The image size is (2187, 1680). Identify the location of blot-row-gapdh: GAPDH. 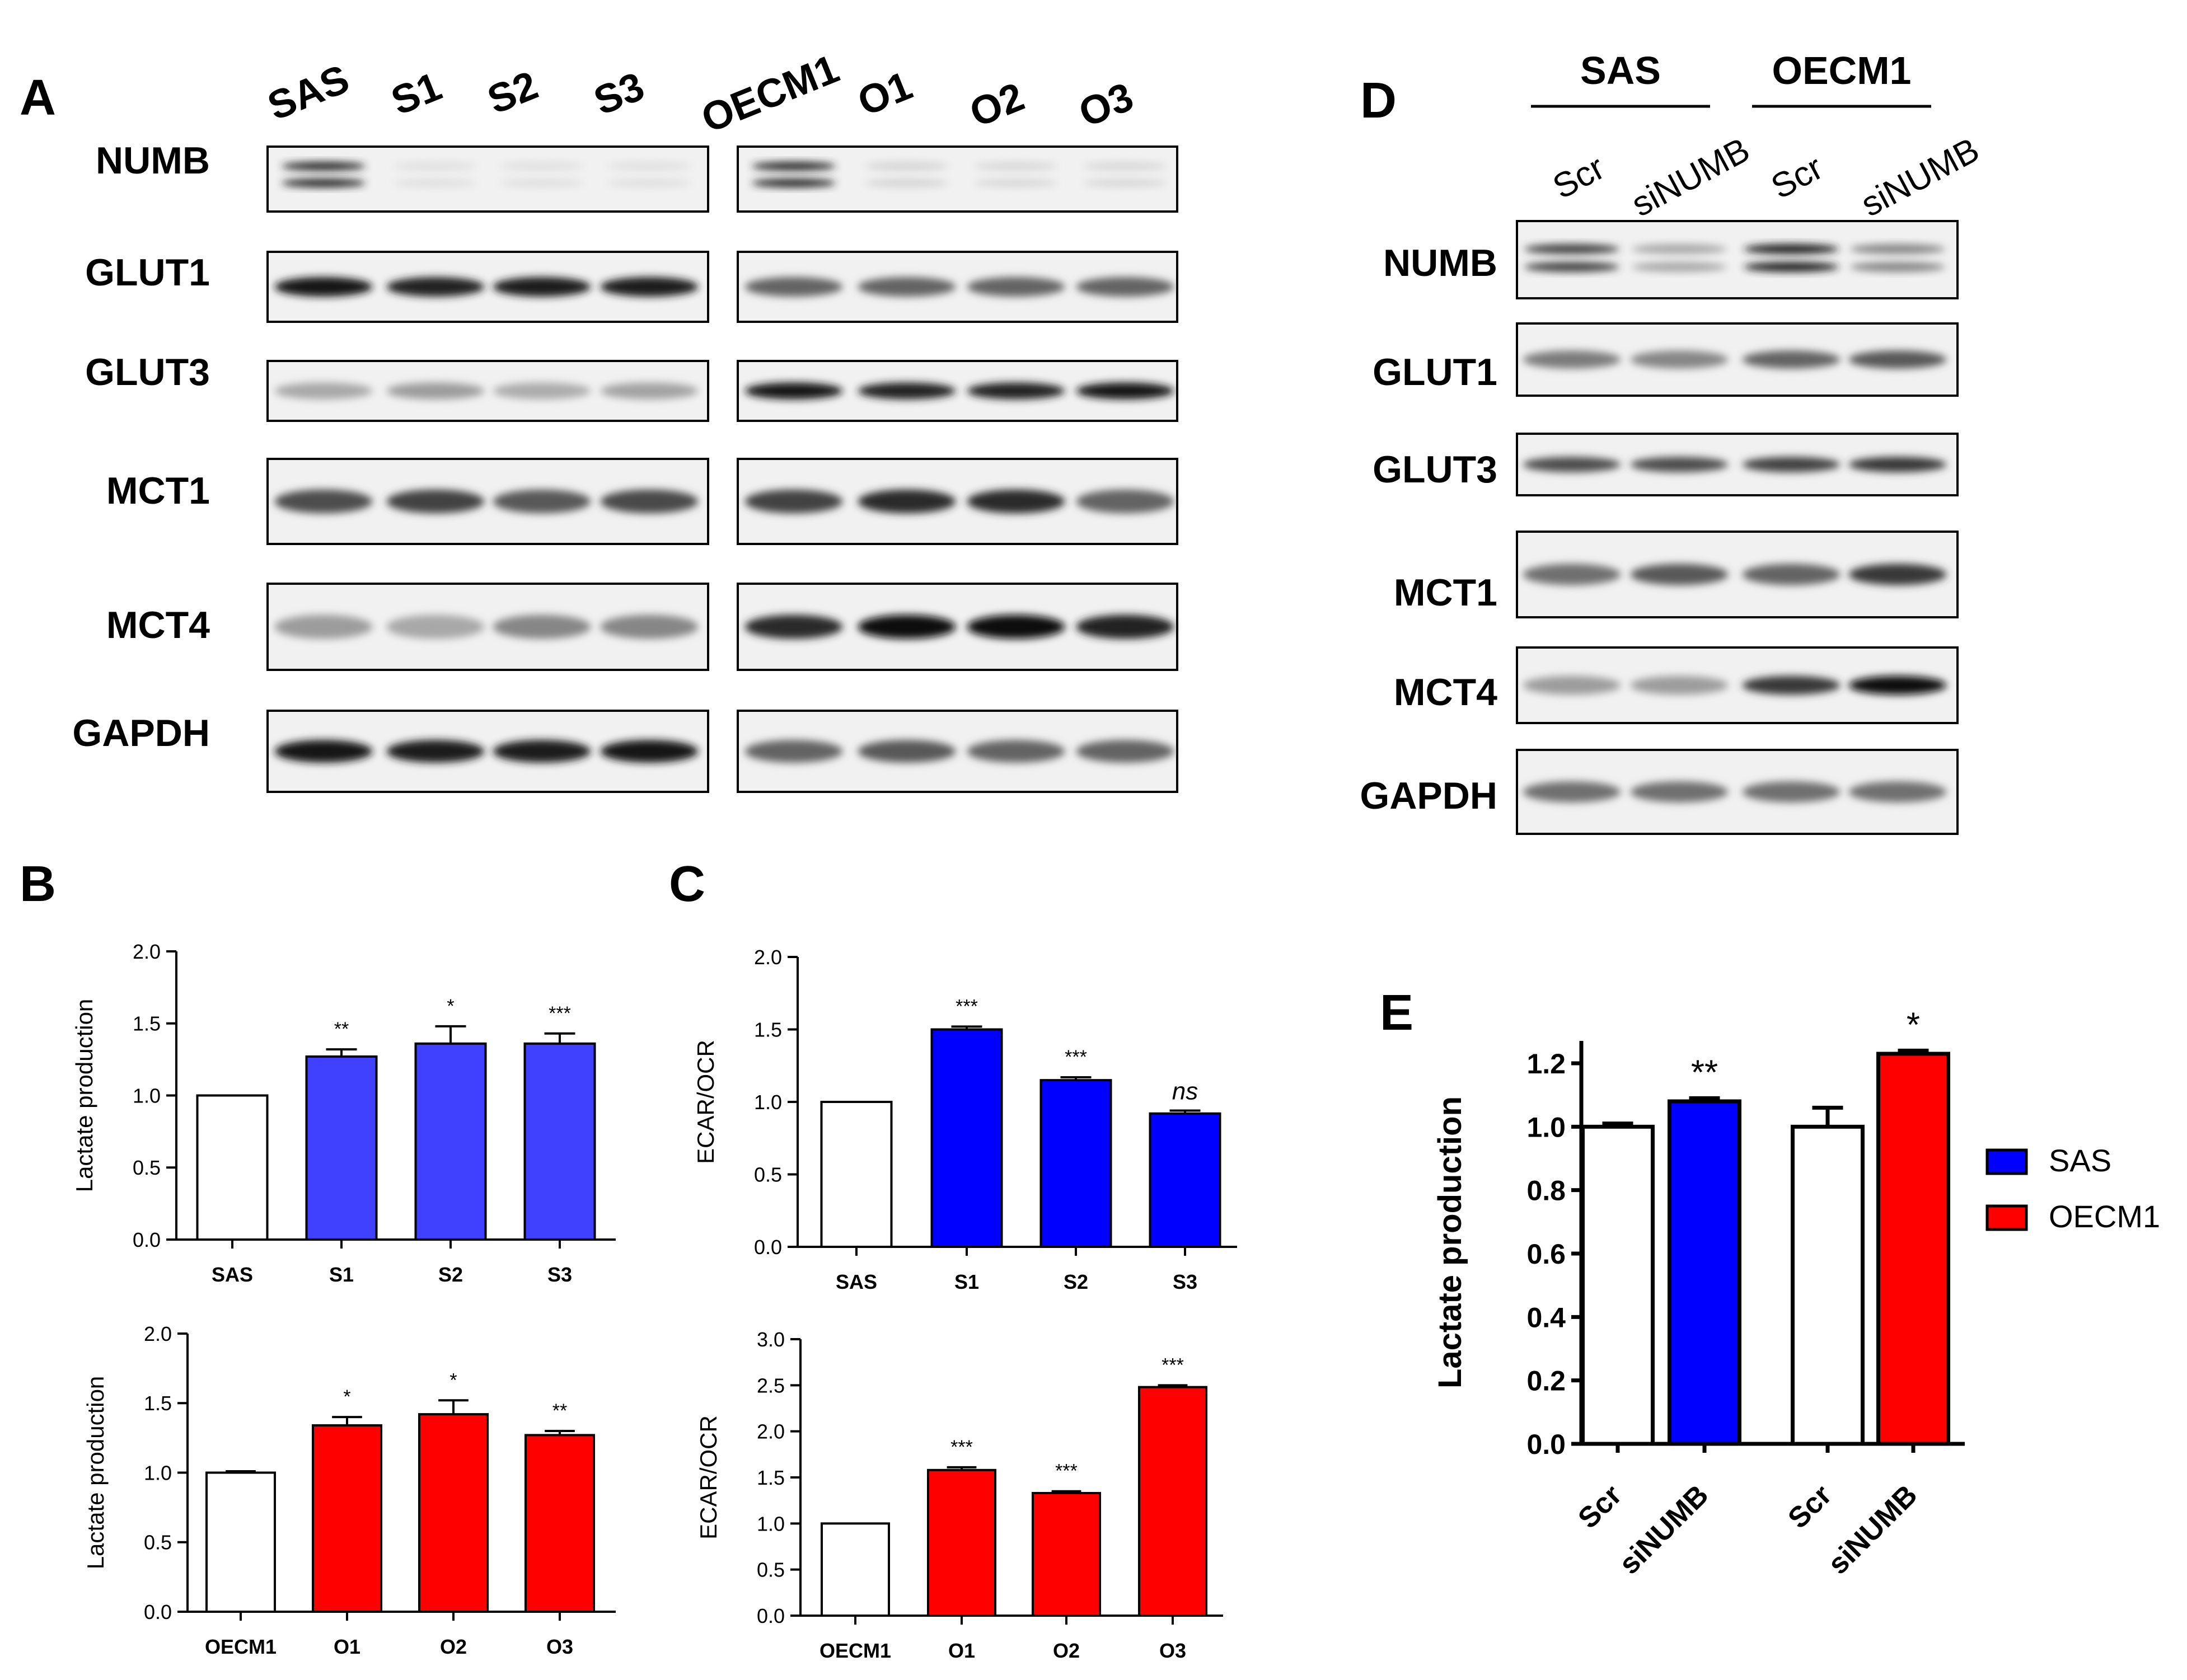
(625, 751).